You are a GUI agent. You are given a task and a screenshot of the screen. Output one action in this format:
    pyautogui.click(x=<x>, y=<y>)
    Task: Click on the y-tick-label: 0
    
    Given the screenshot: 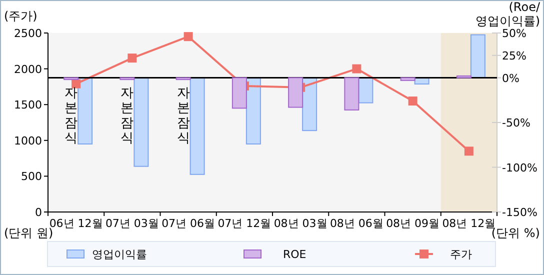 What is the action you would take?
    pyautogui.click(x=38, y=212)
    